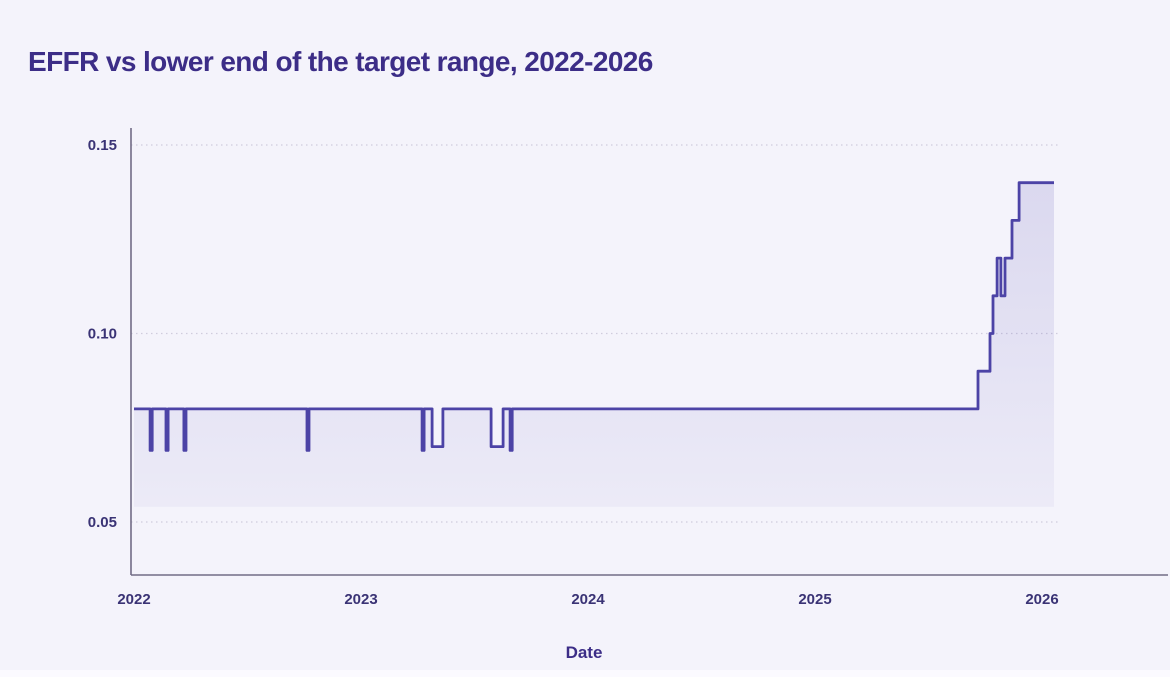 The image size is (1170, 677). What do you see at coordinates (588, 599) in the screenshot?
I see `x-tick-label-2024: 2024` at bounding box center [588, 599].